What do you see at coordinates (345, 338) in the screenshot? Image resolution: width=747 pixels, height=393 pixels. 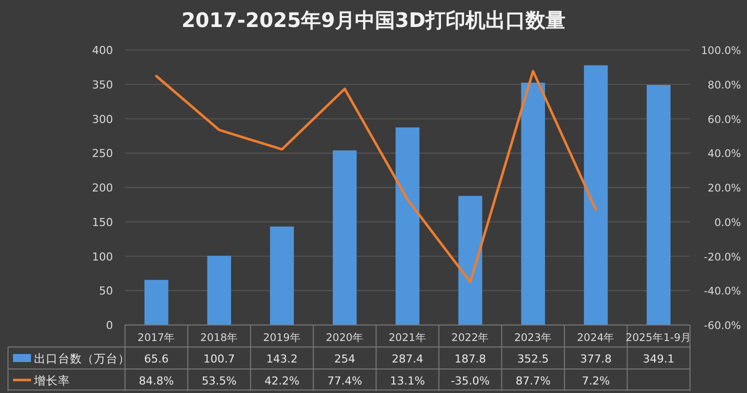 I see `x-tick-label: 2020年` at bounding box center [345, 338].